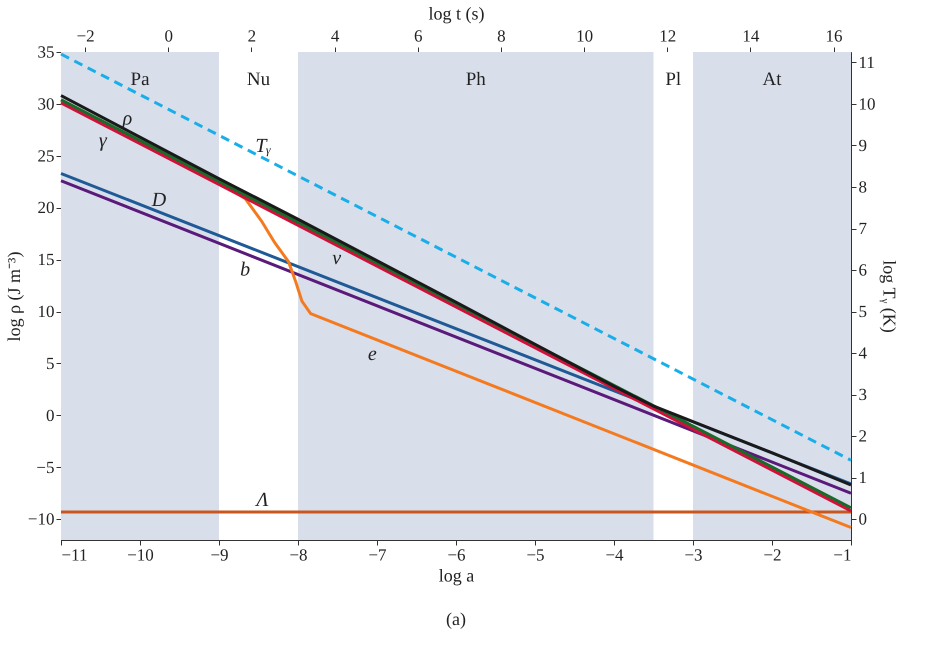 The image size is (939, 657). What do you see at coordinates (46, 104) in the screenshot?
I see `y-tick-label: 30` at bounding box center [46, 104].